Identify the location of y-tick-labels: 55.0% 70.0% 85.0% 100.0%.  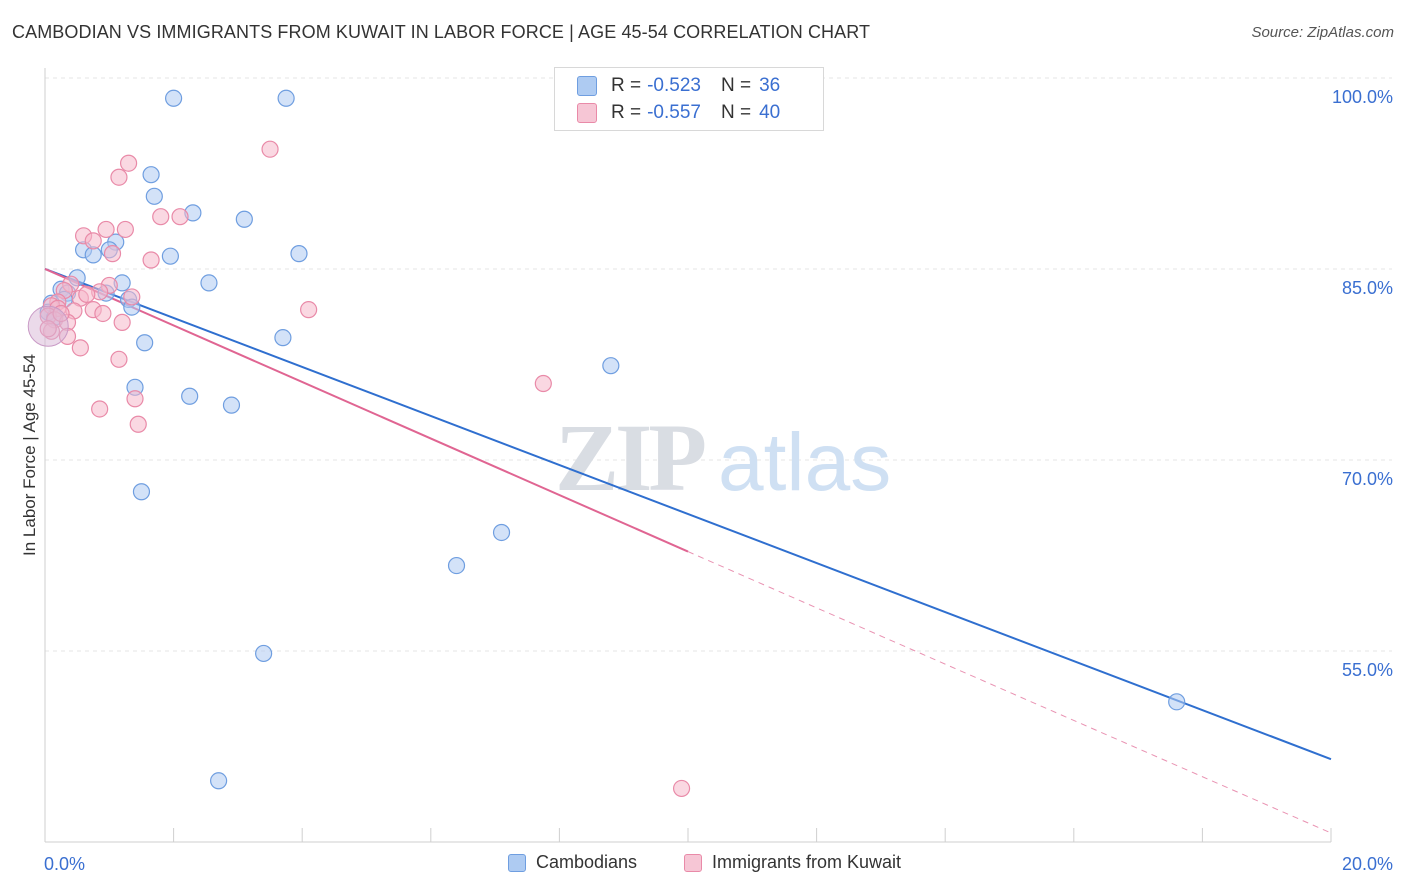
(1362, 383).